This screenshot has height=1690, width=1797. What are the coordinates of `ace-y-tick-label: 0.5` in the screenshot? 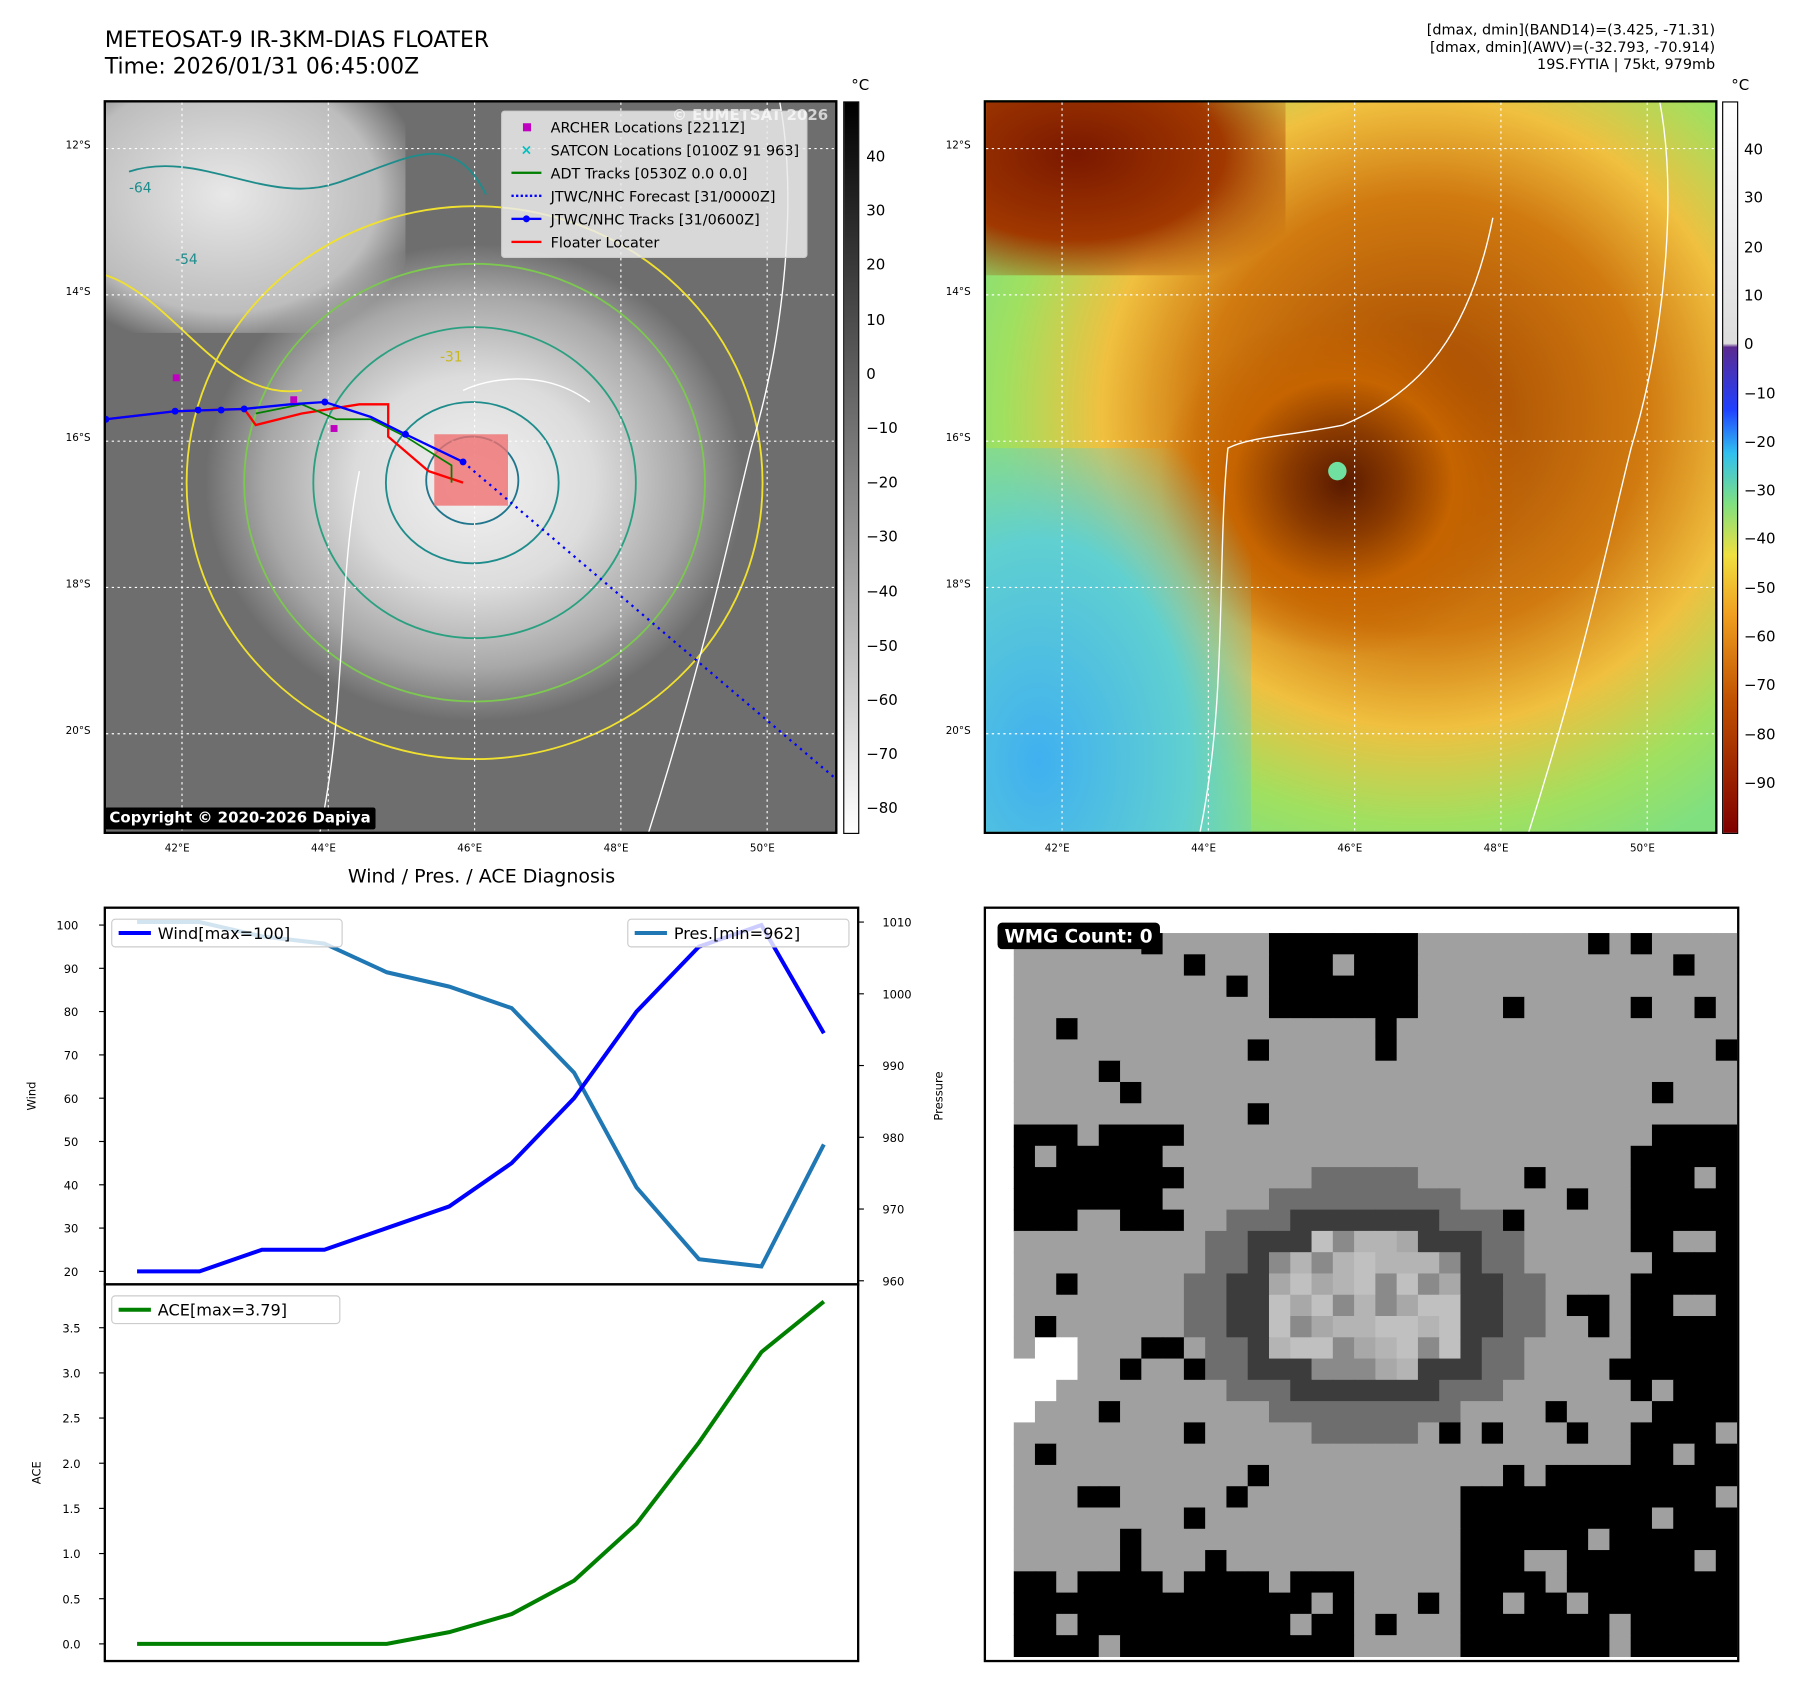 It's located at (71, 1599).